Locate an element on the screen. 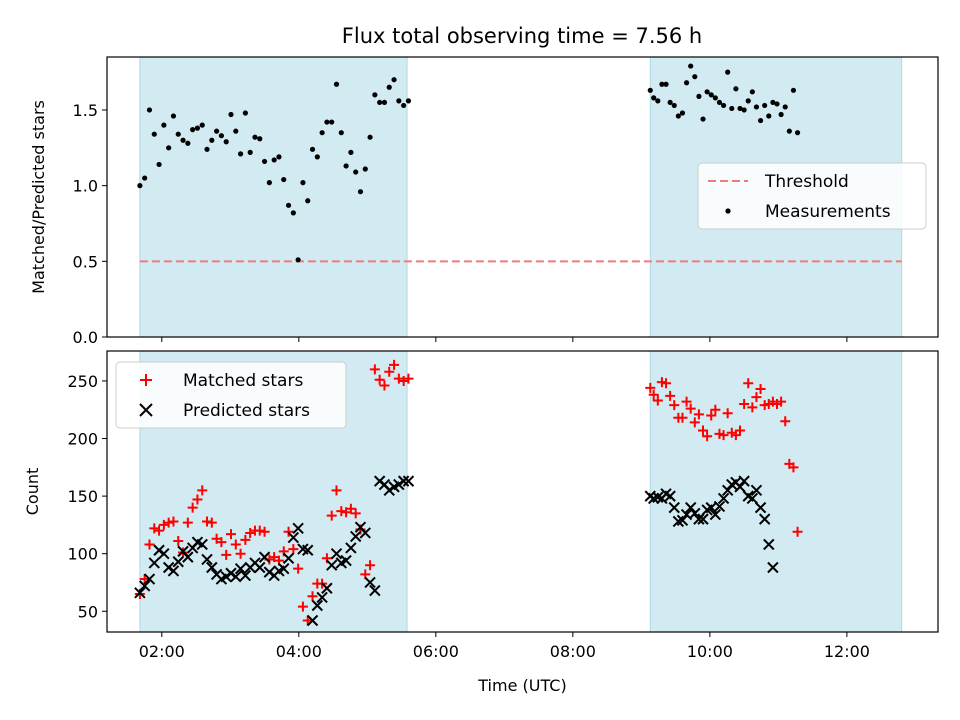 The image size is (960, 720). y-tick-label: 50 is located at coordinates (88, 611).